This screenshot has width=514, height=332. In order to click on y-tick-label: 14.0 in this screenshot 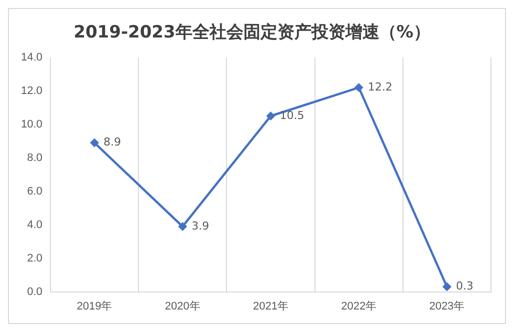, I will do `click(31, 57)`.